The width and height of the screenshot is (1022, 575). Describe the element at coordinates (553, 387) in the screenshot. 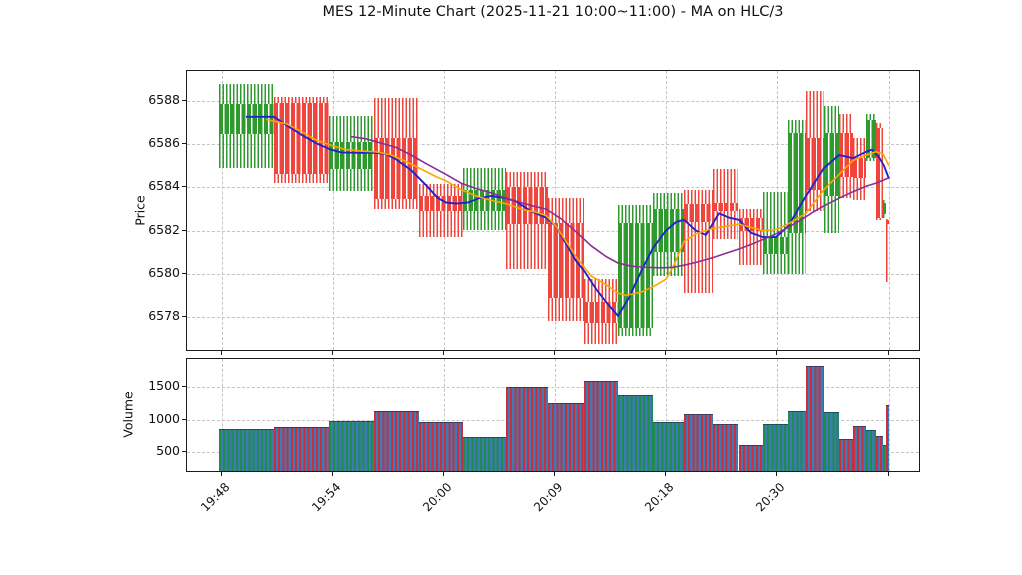

I see `volume-gridline` at that location.